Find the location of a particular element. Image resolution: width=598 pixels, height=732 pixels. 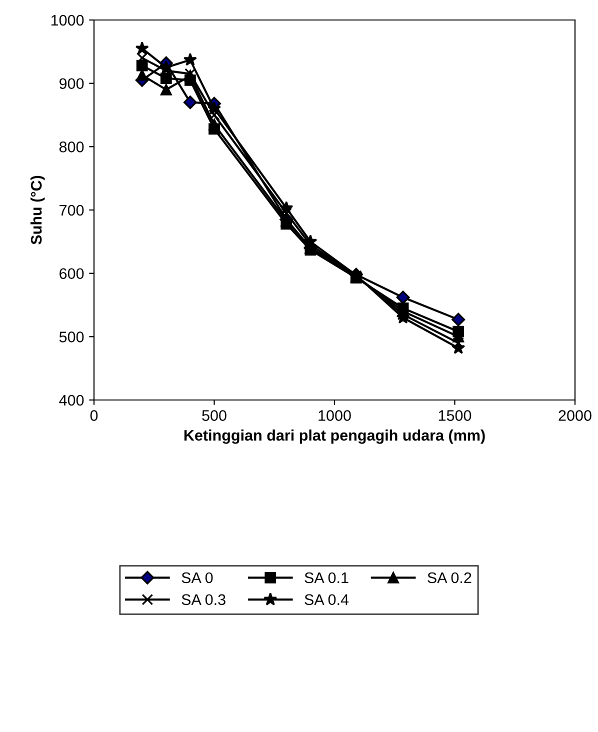

legend-label: SA 0.1 is located at coordinates (326, 578).